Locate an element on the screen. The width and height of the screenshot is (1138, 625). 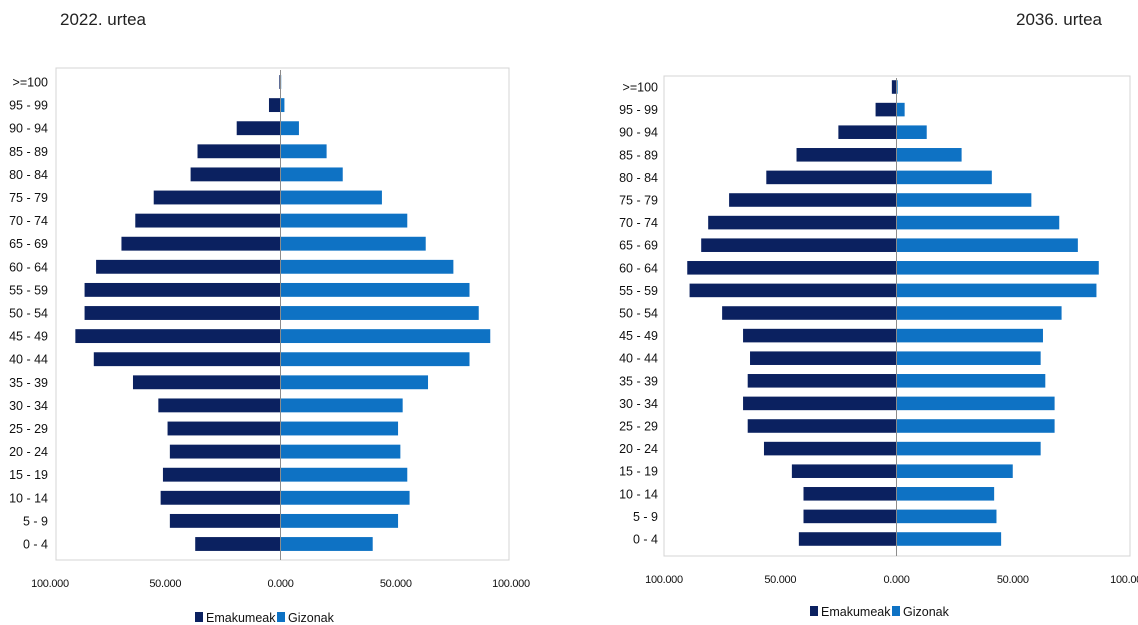
age-group-label: 80 - 84 is located at coordinates (28, 175).